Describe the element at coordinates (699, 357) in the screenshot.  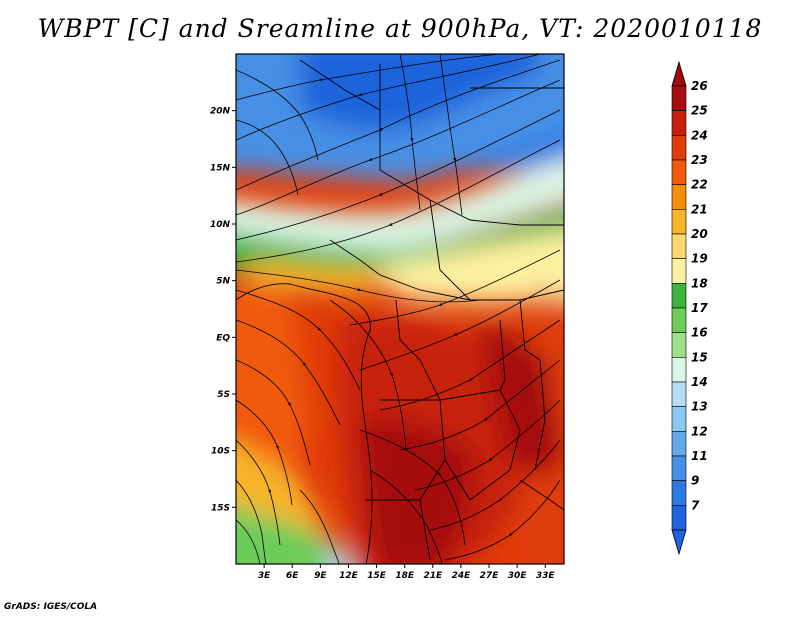
I see `colorbar-label: 15` at that location.